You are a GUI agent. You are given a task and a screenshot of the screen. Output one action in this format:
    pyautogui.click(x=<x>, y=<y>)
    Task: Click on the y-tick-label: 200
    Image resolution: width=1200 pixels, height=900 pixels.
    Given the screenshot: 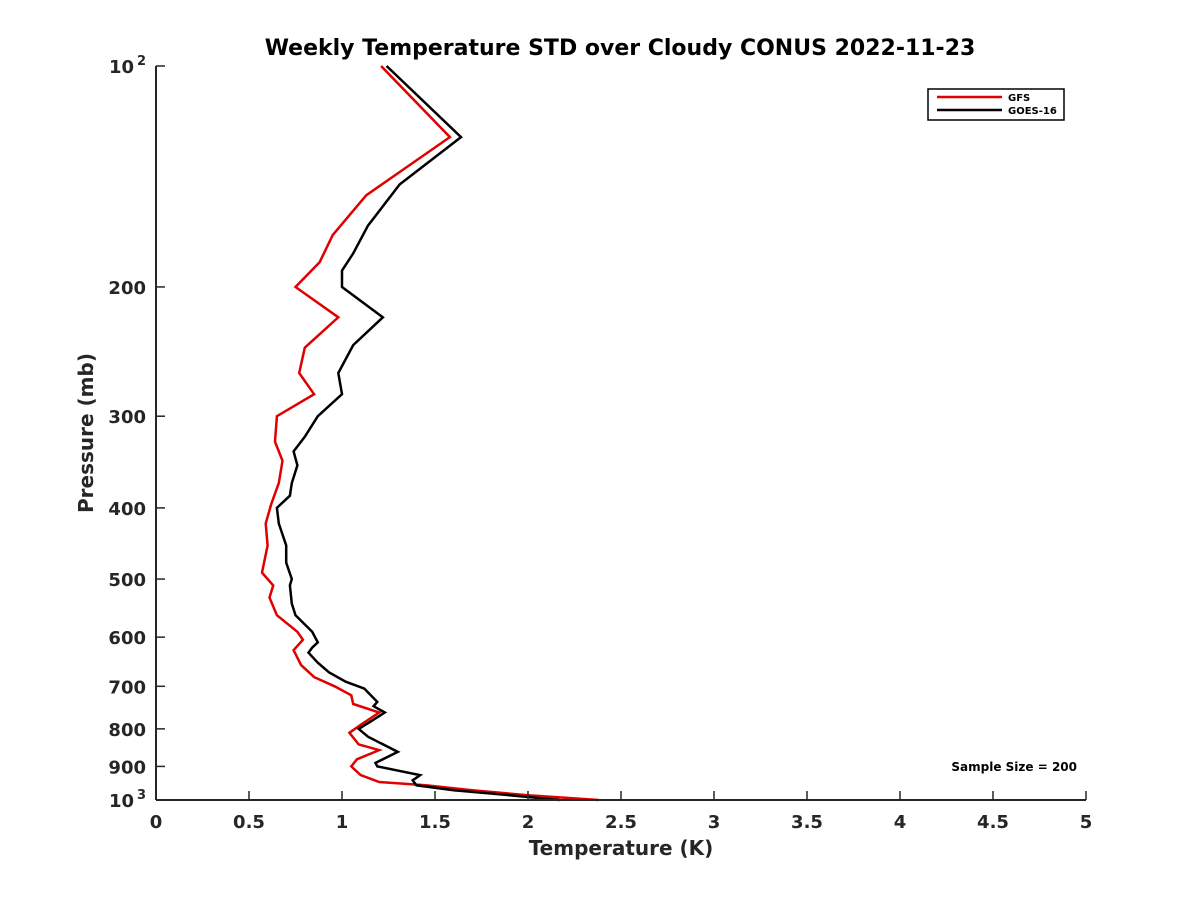 What is the action you would take?
    pyautogui.click(x=127, y=288)
    